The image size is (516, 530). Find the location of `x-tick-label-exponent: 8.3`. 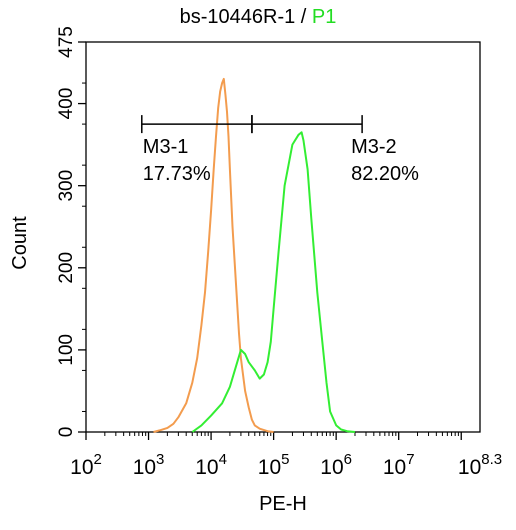

x-tick-label-exponent: 8.3 is located at coordinates (491, 459).